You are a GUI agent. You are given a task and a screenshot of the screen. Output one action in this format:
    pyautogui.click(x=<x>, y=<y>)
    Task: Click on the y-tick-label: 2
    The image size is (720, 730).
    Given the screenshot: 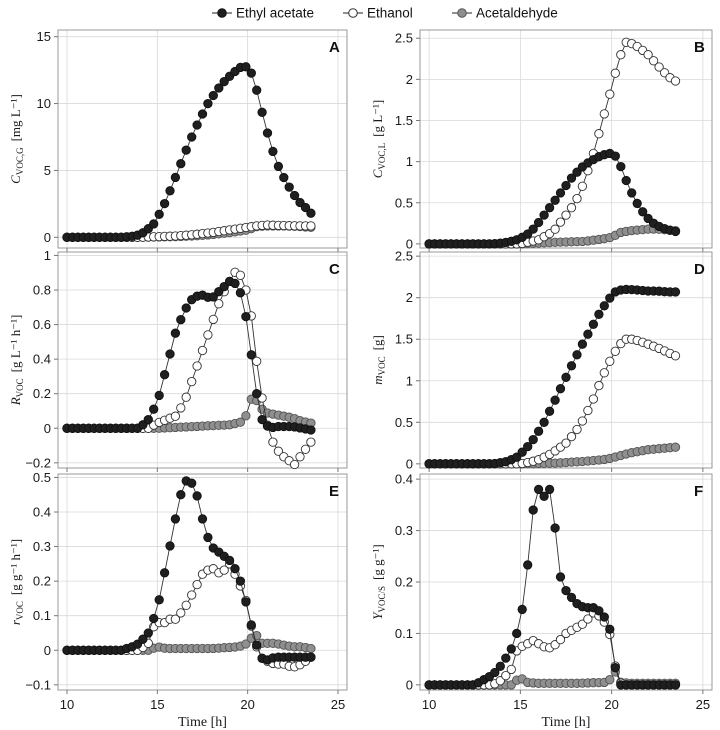 What is the action you would take?
    pyautogui.click(x=409, y=79)
    